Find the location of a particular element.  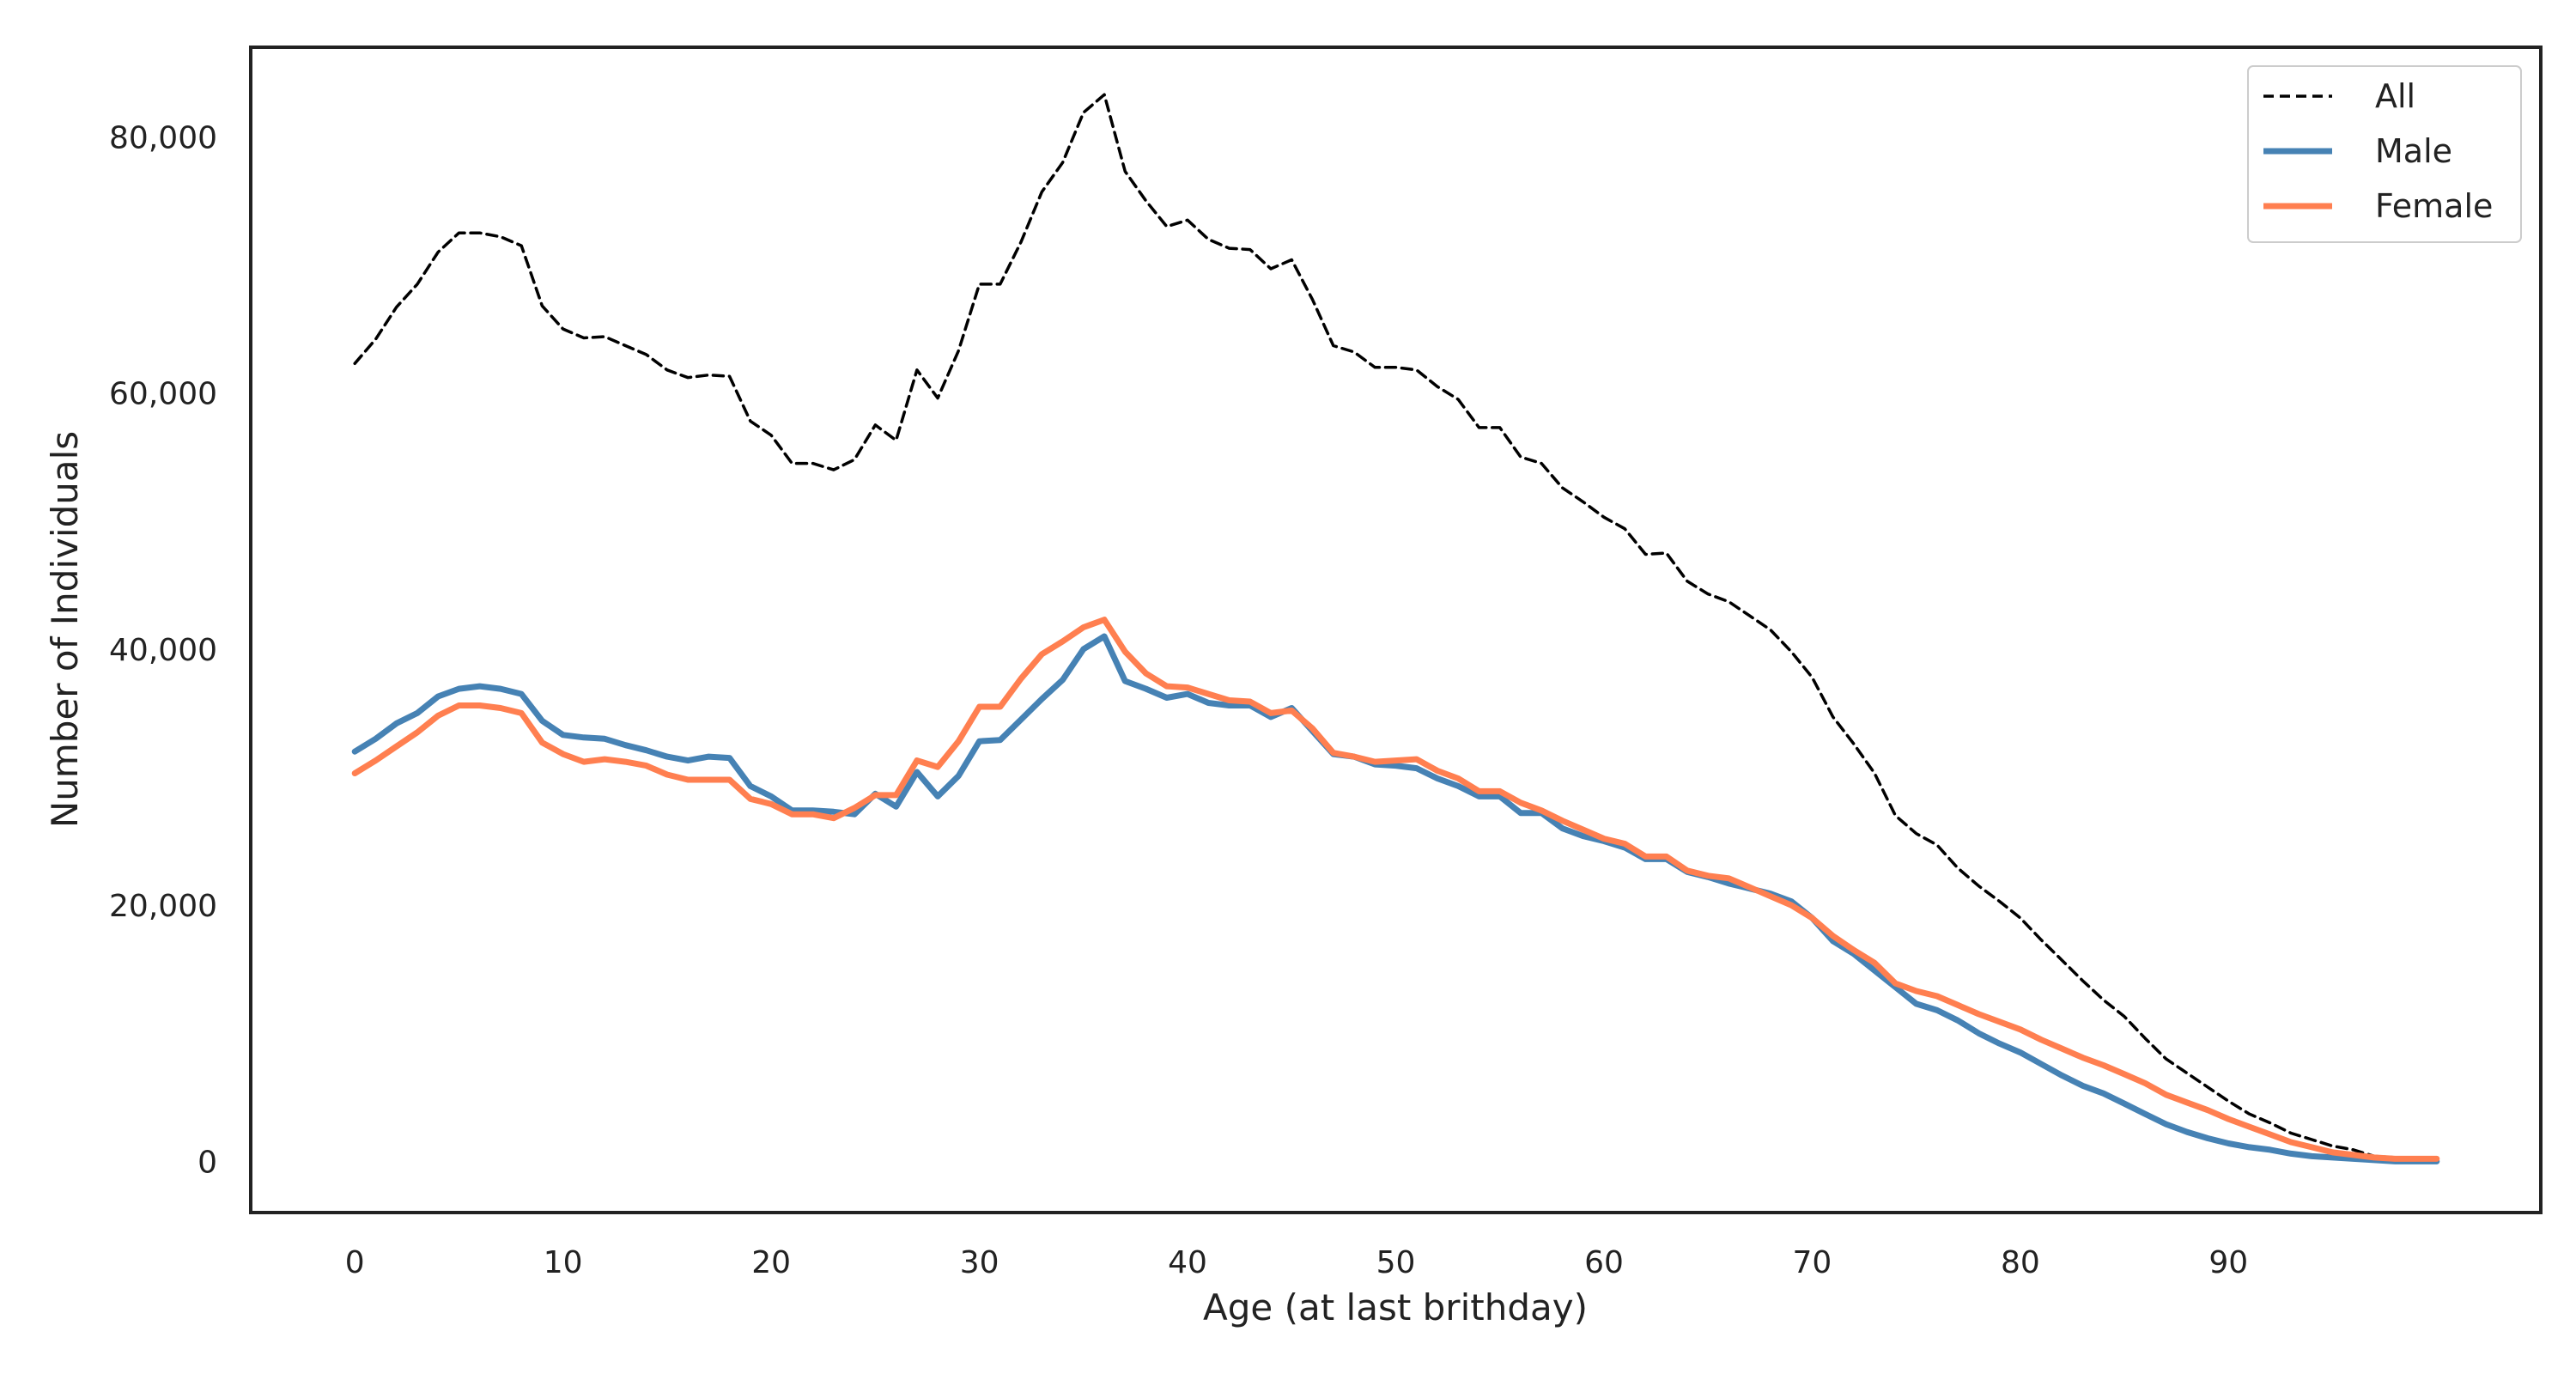

x-tick-label: 50 is located at coordinates (1396, 1262).